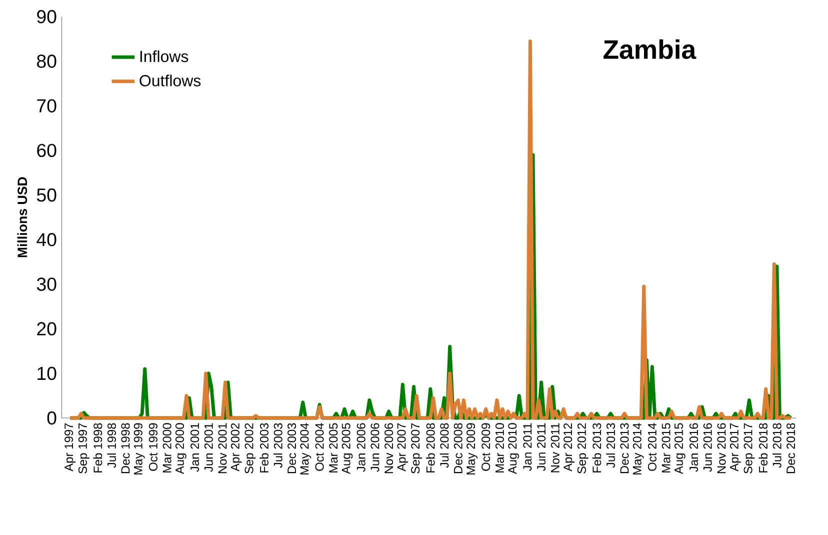 The image size is (828, 535). Describe the element at coordinates (791, 448) in the screenshot. I see `x-tick-label: Dec 2018` at that location.